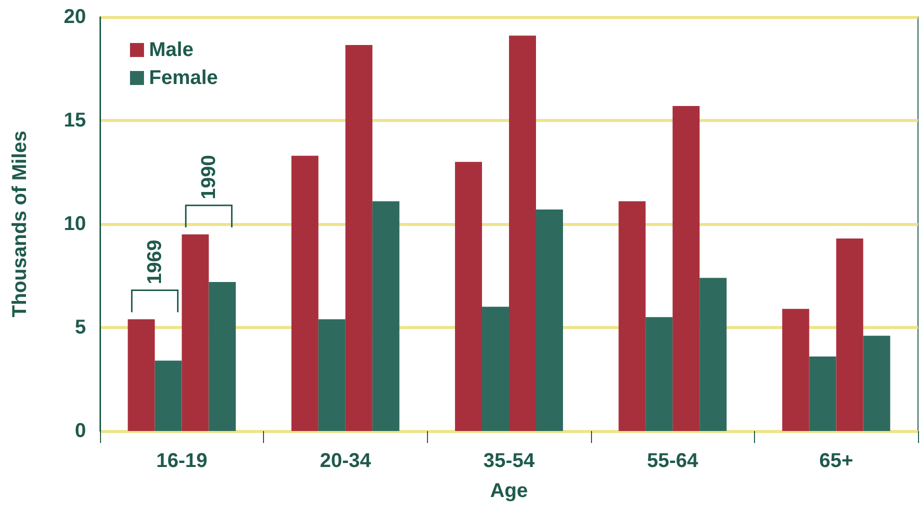  I want to click on legend-label: Male, so click(171, 50).